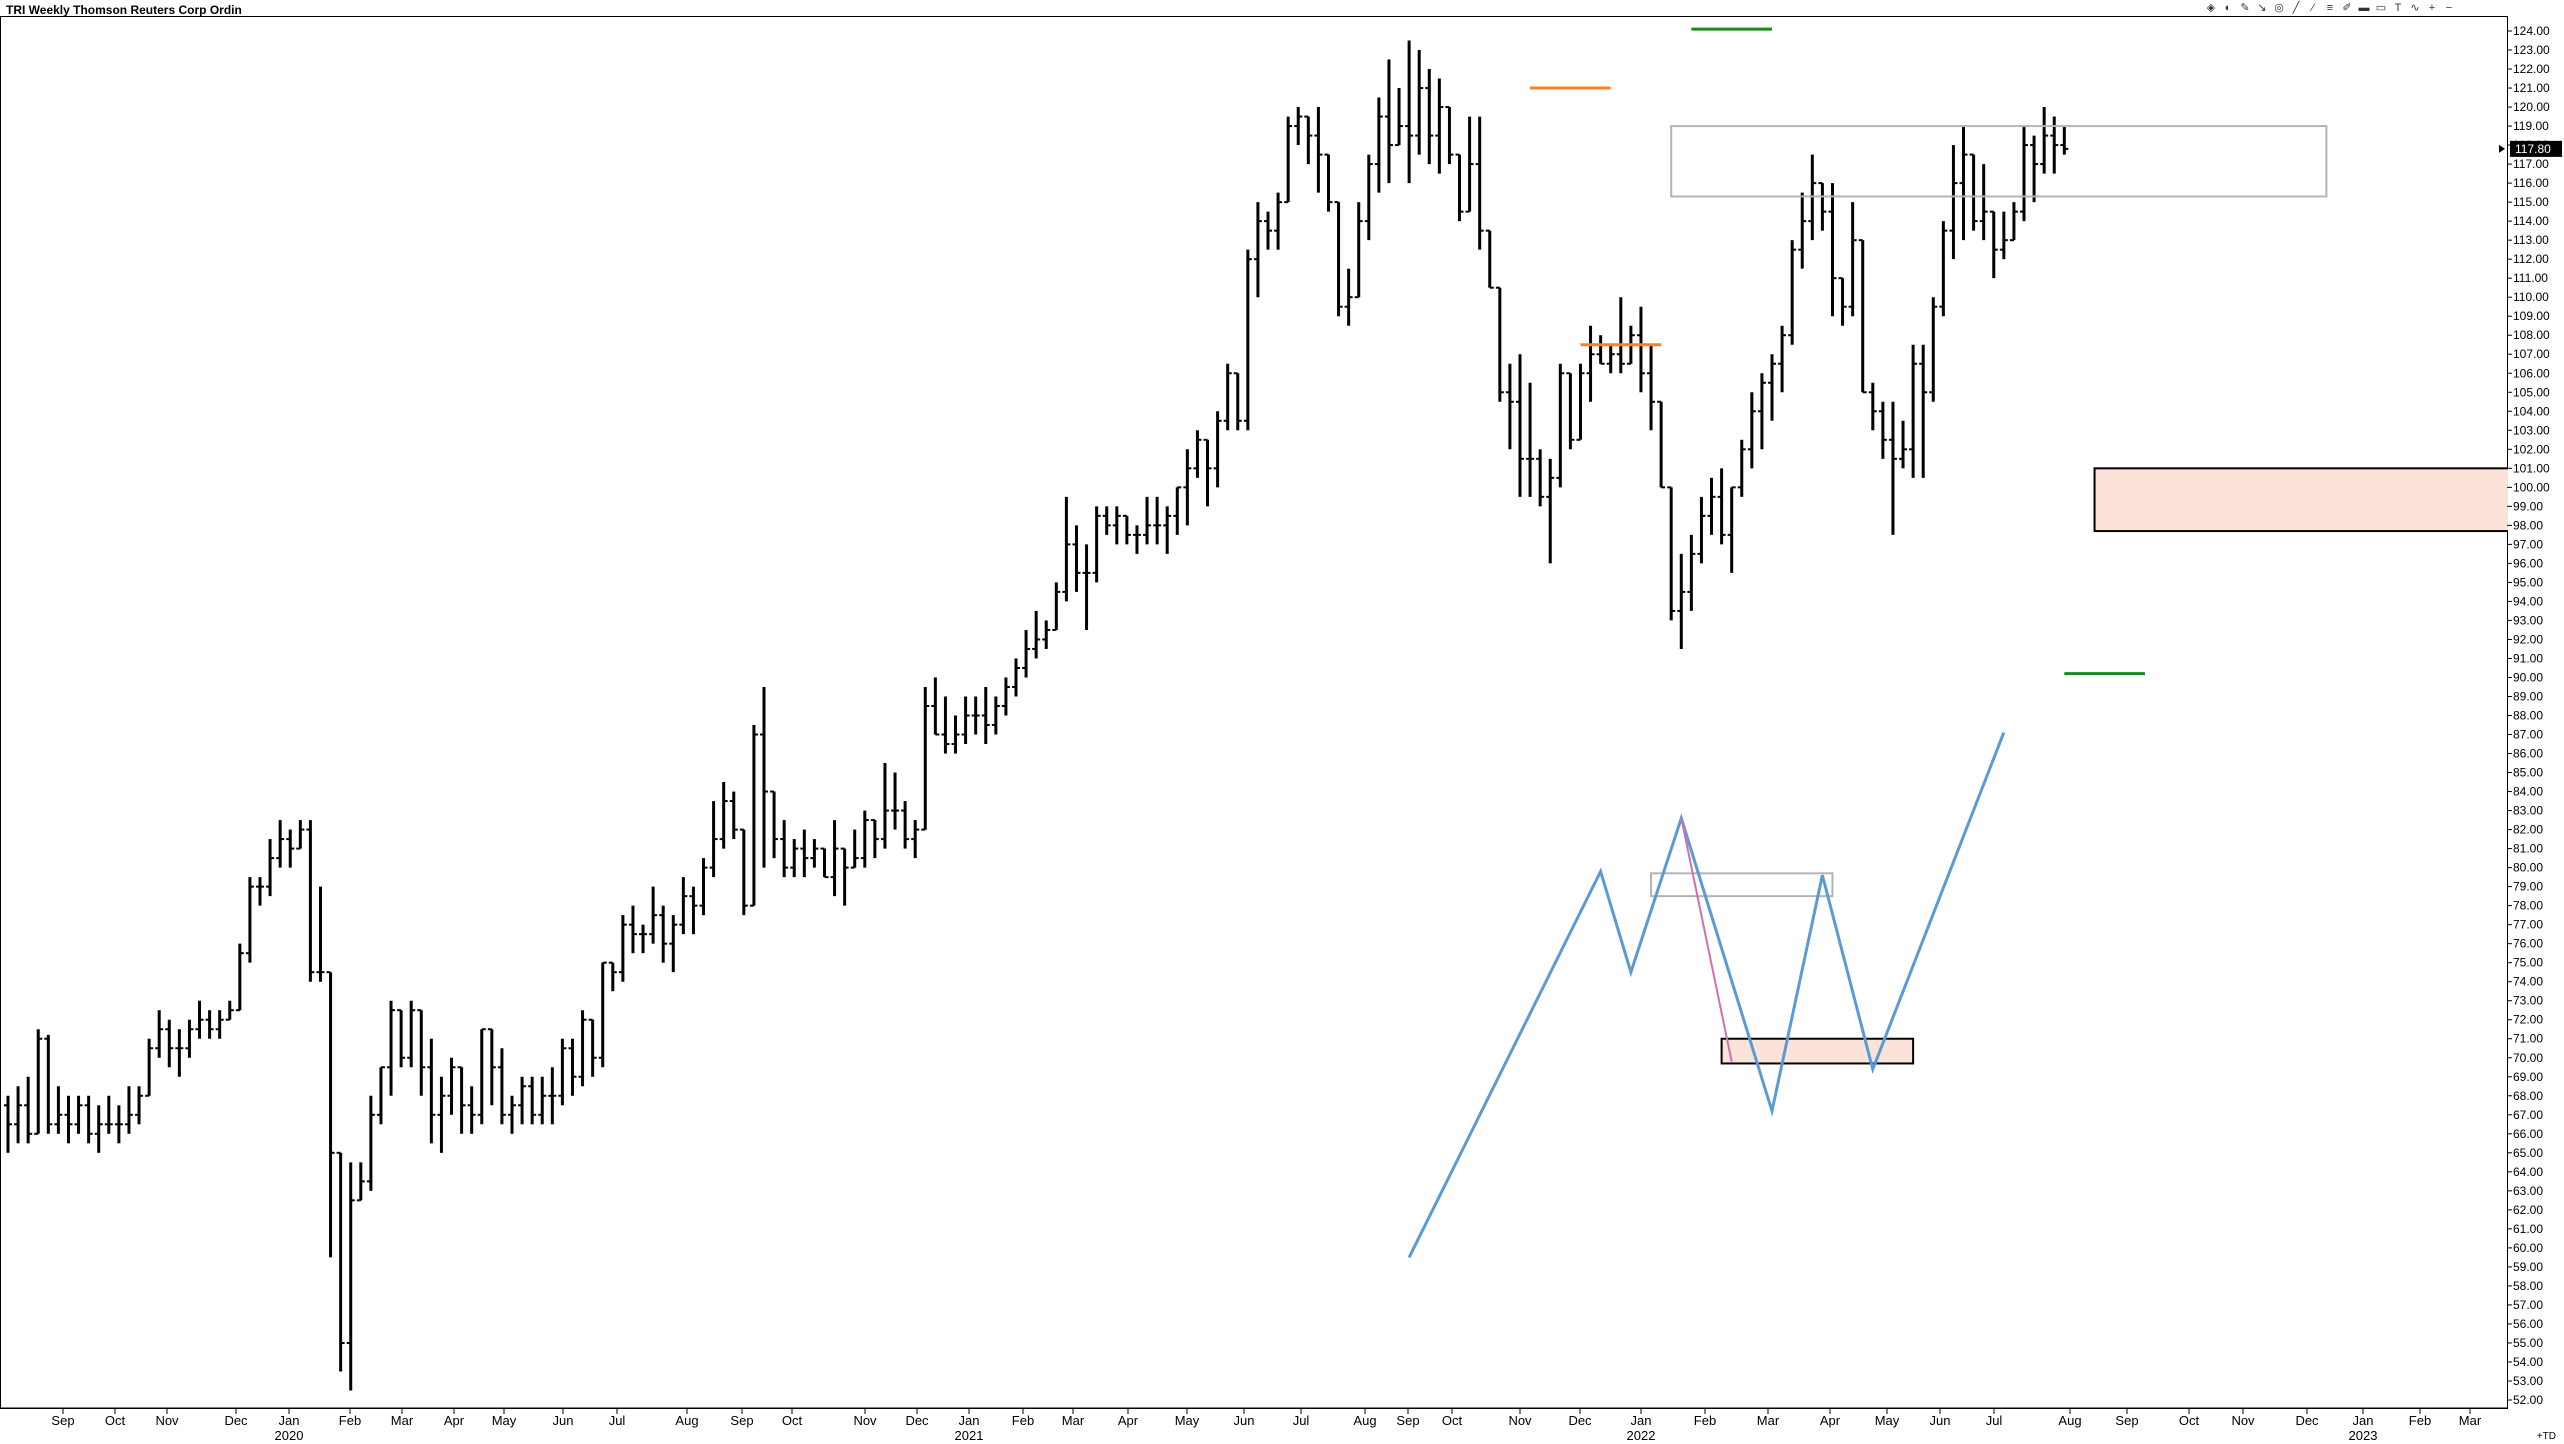  I want to click on highlight-icon: ▬, so click(2364, 8).